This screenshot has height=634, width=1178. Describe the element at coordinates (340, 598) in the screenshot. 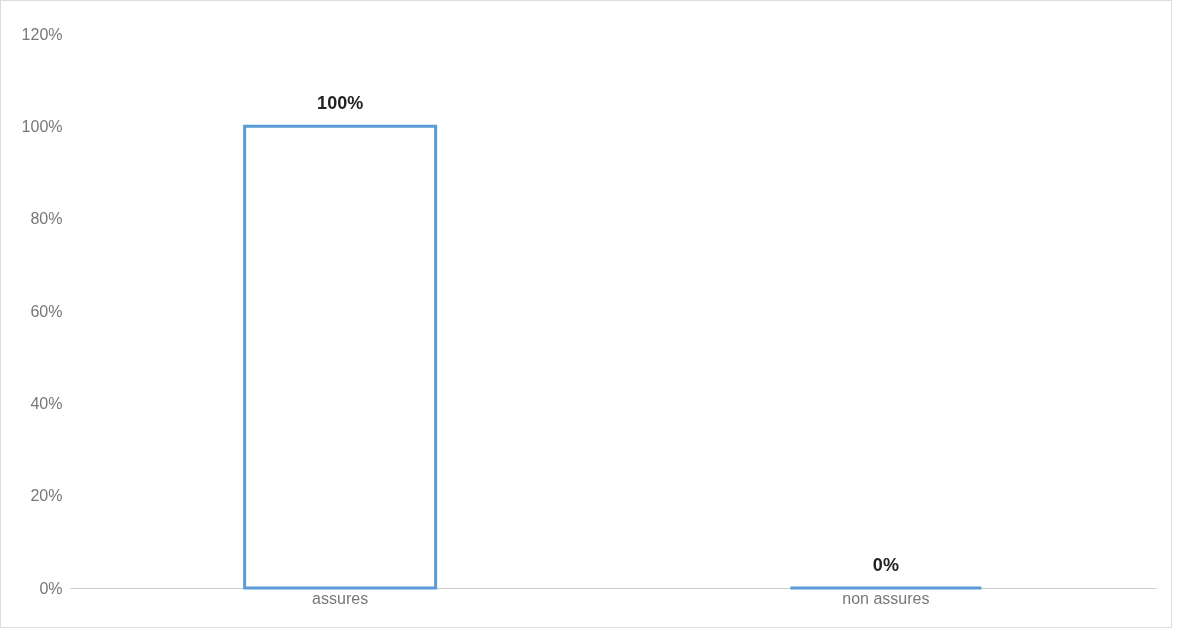

I see `x-tick-label: assures` at that location.